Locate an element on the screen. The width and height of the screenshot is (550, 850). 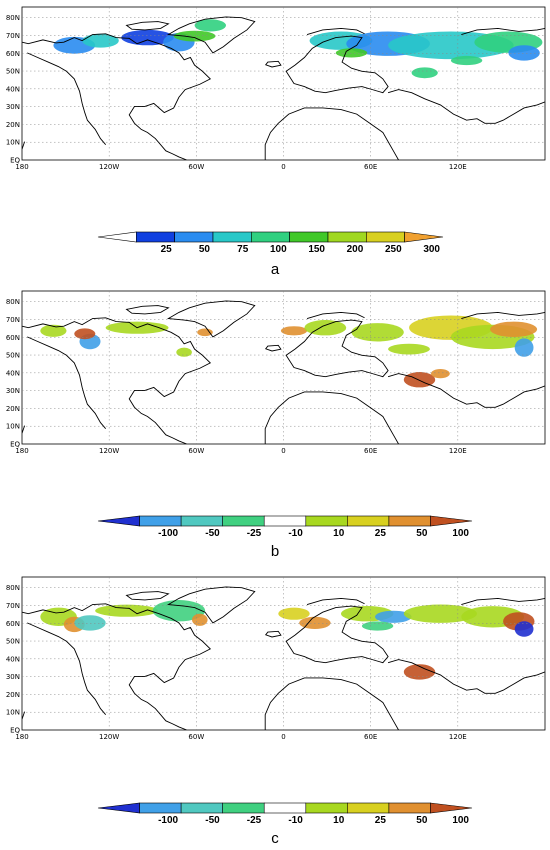
colorbar-label: -100 is located at coordinates (168, 820).